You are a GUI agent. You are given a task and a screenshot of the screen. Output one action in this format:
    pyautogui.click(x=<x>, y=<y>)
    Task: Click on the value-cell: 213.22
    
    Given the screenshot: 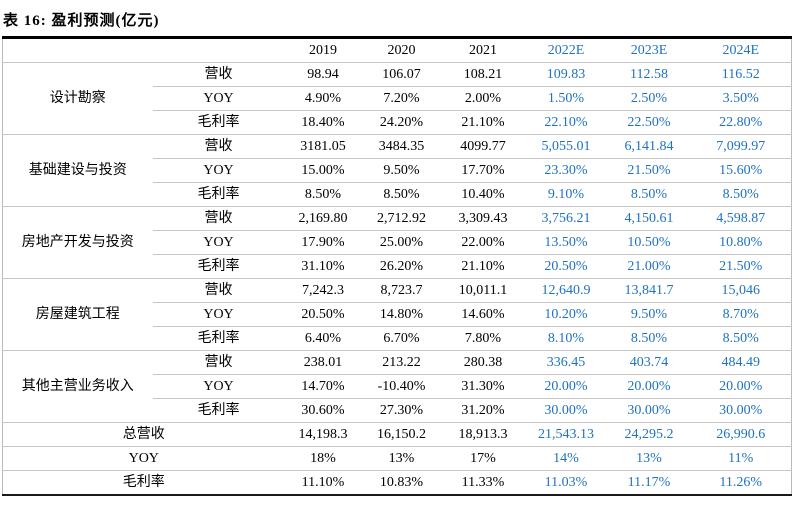 What is the action you would take?
    pyautogui.click(x=401, y=362)
    